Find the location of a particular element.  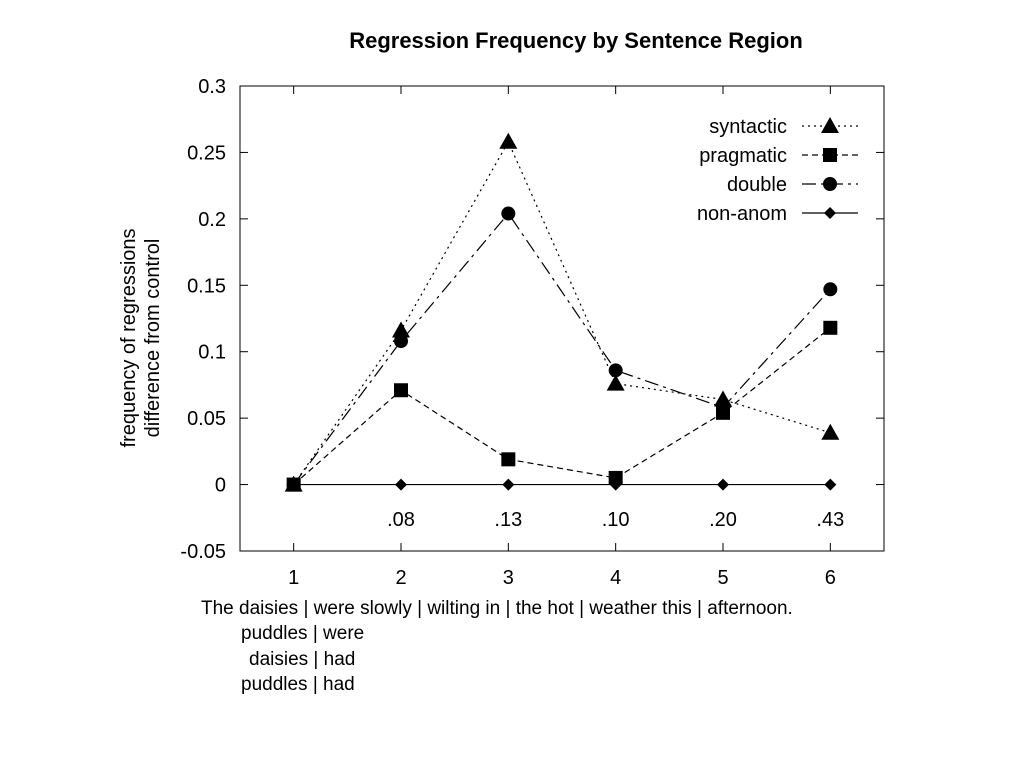

y-tick-label: 0.1 is located at coordinates (212, 353).